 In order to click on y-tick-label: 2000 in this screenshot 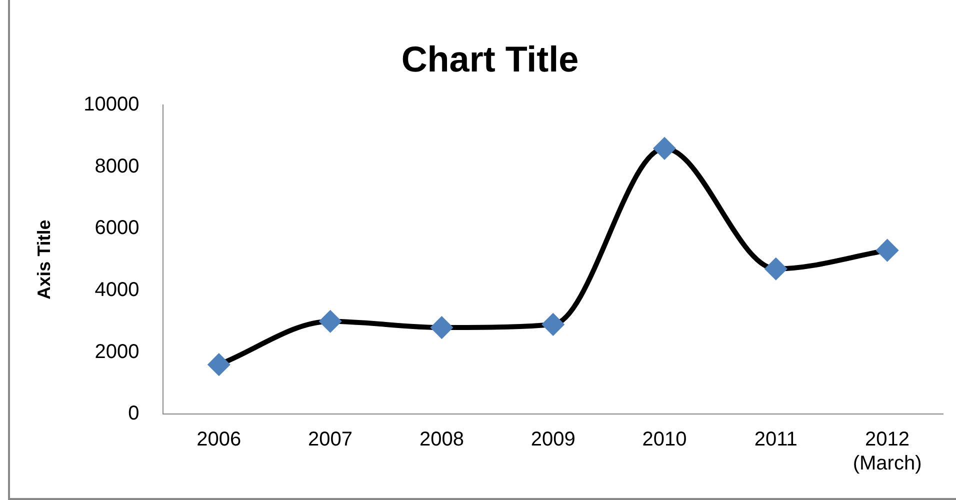, I will do `click(117, 351)`.